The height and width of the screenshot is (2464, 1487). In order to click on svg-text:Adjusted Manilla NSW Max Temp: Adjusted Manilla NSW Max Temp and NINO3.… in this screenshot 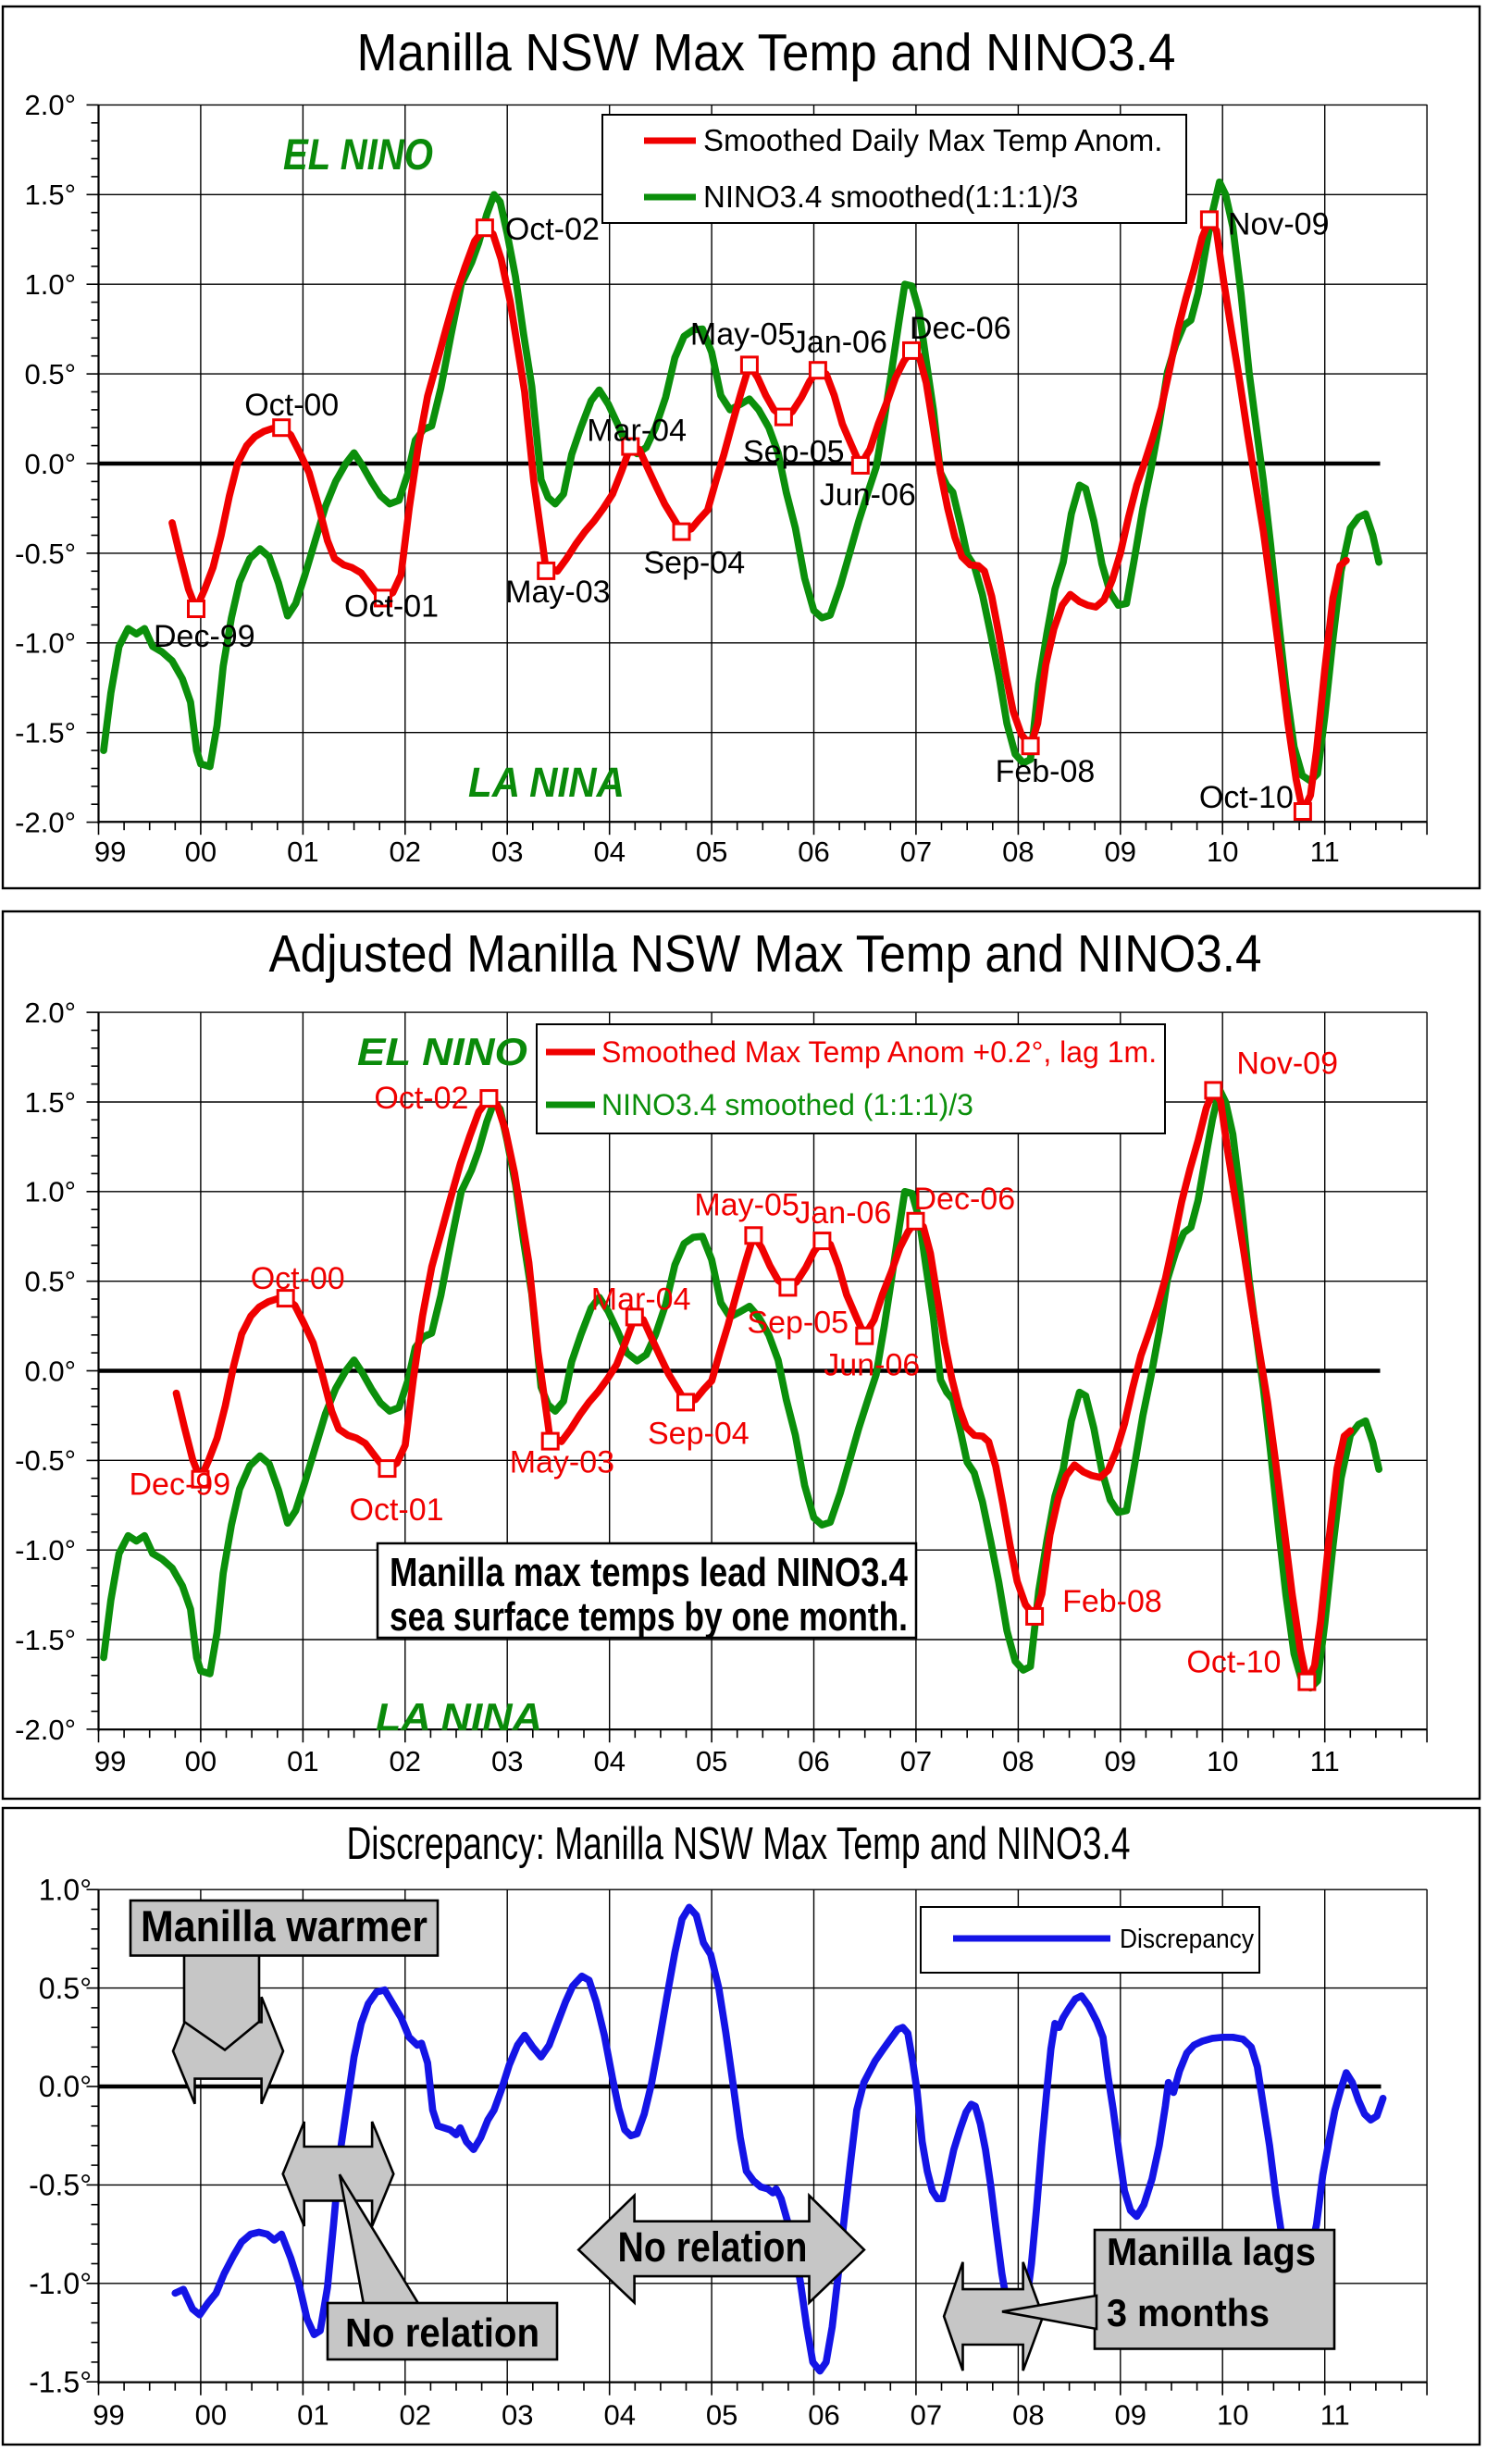, I will do `click(765, 954)`.